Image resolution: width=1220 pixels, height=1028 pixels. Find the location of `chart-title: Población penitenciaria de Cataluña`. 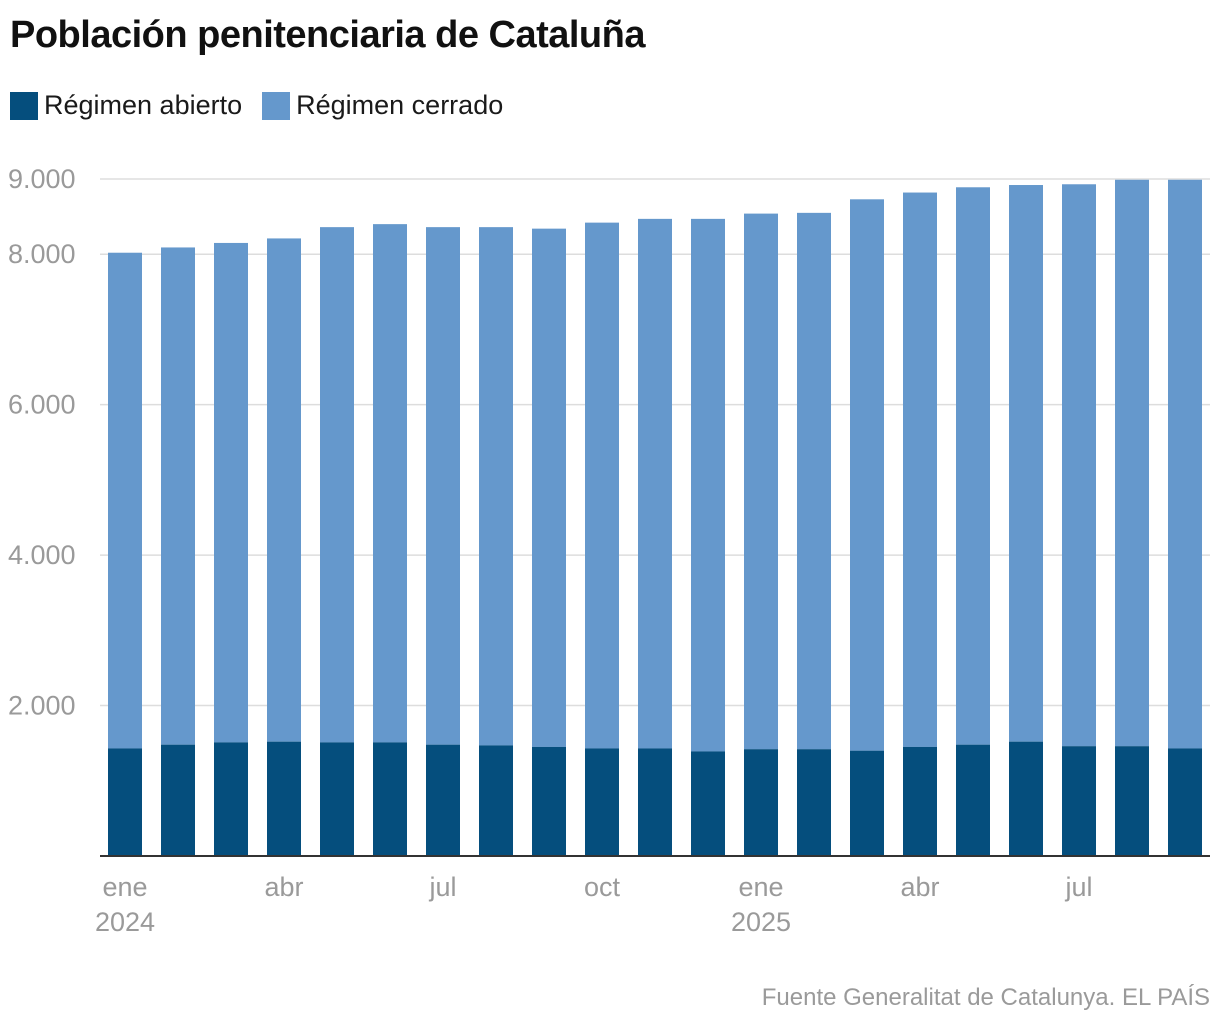

chart-title: Población penitenciaria de Cataluña is located at coordinates (328, 35).